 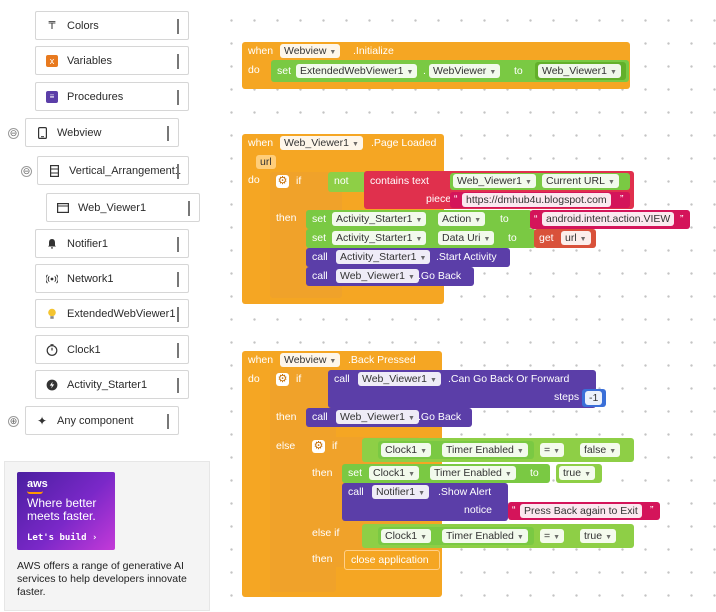 What do you see at coordinates (113, 170) in the screenshot?
I see `tree-item-vertical-arrangement: Vertical_Arrangement1` at bounding box center [113, 170].